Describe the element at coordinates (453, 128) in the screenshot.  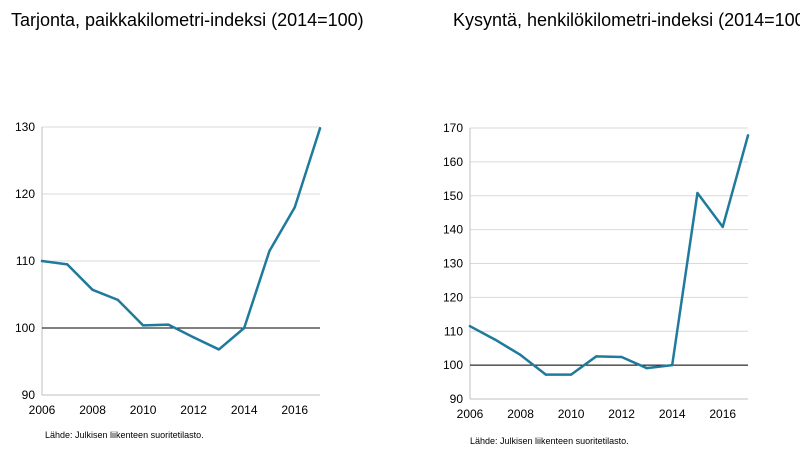
I see `y-tick-label: 170` at that location.